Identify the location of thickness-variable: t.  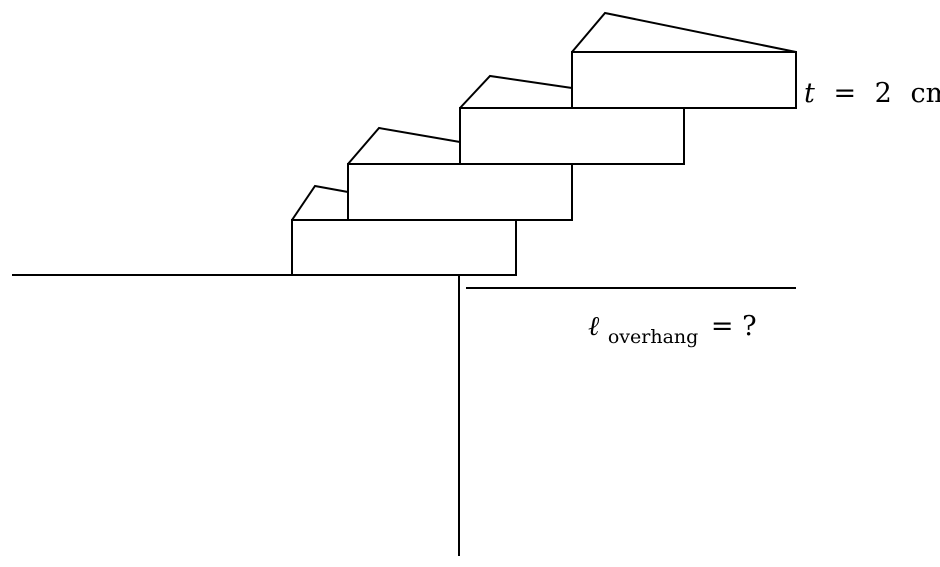
(809, 93).